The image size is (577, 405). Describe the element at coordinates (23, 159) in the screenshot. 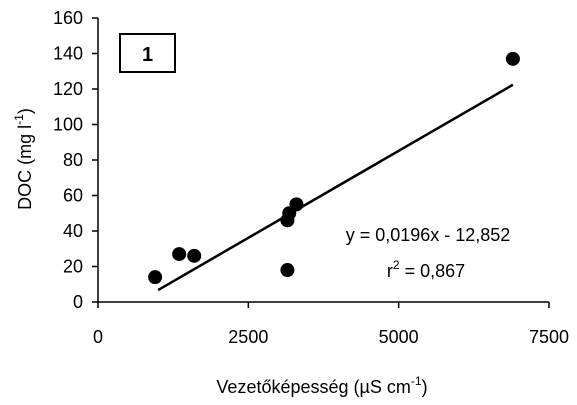

I see `y-axis-label: DOC (mg l-1)` at that location.